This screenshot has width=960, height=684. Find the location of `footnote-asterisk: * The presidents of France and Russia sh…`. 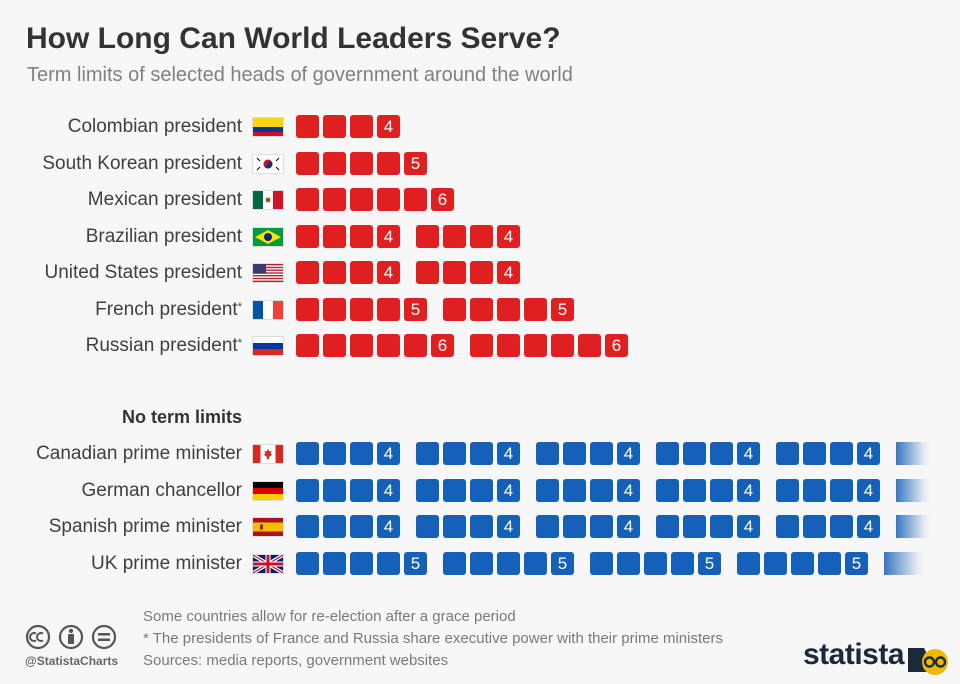

footnote-asterisk: * The presidents of France and Russia sh… is located at coordinates (433, 638).